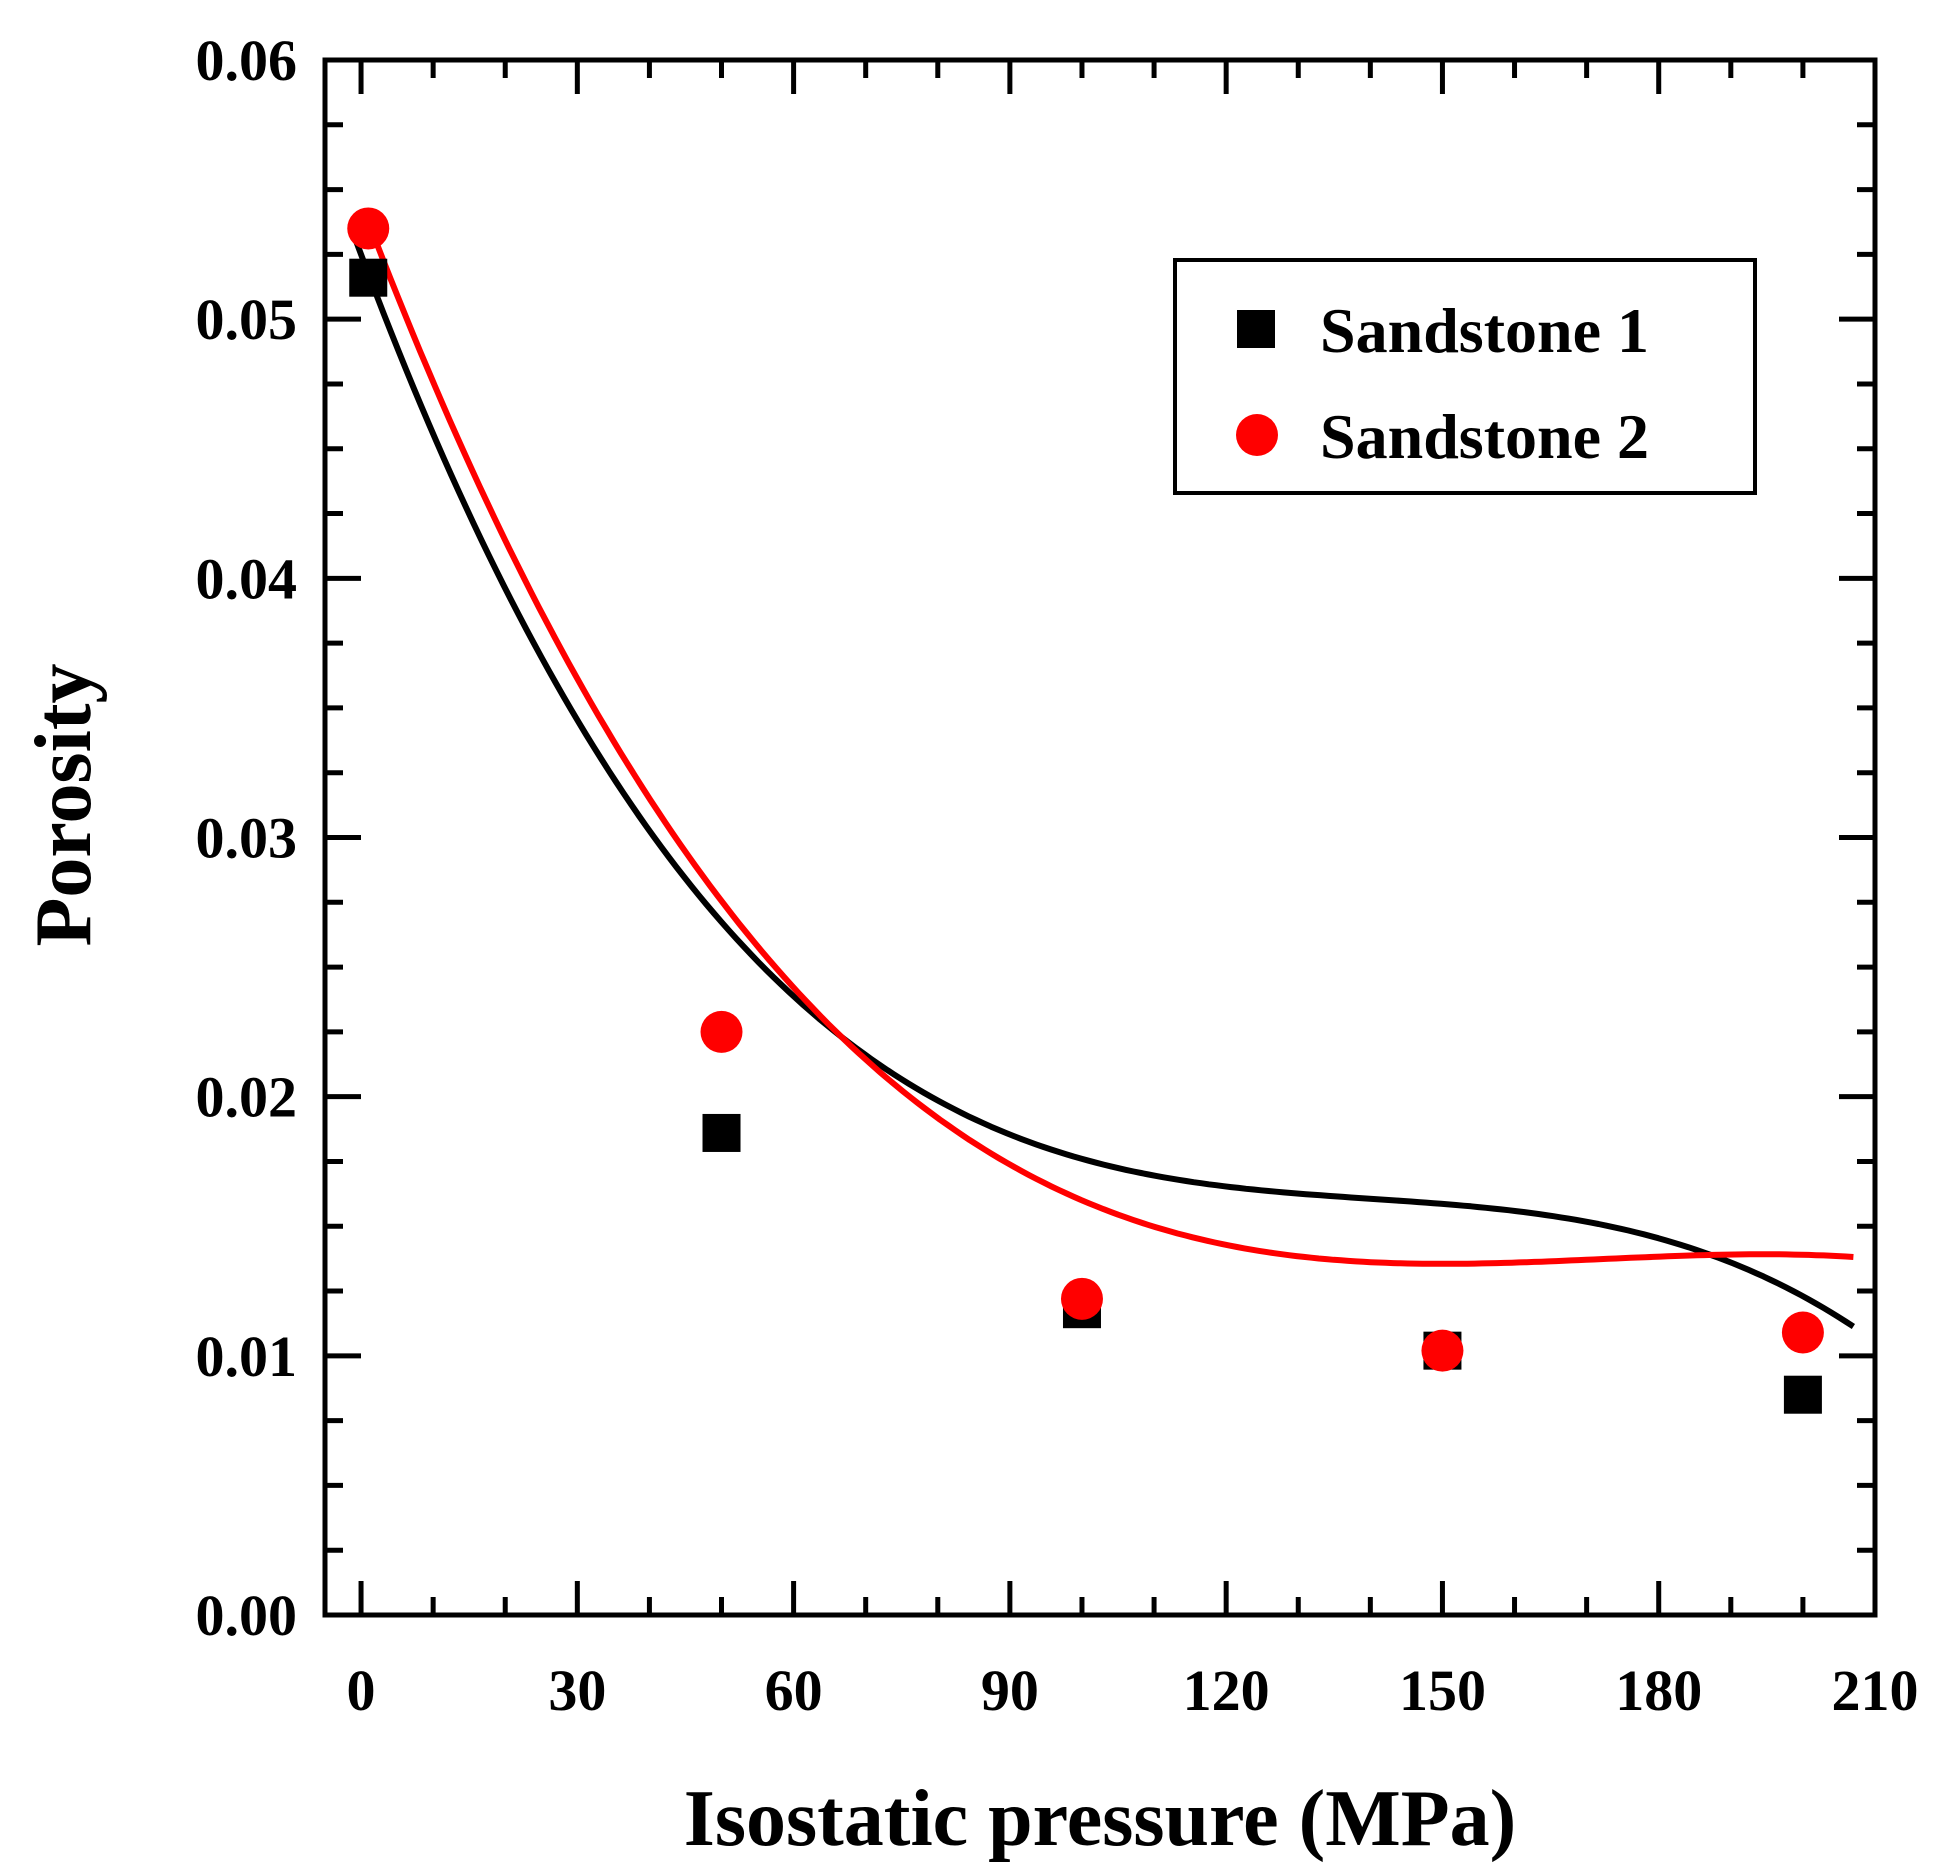 The image size is (1940, 1876). What do you see at coordinates (1010, 1690) in the screenshot?
I see `x-tick-label: 90` at bounding box center [1010, 1690].